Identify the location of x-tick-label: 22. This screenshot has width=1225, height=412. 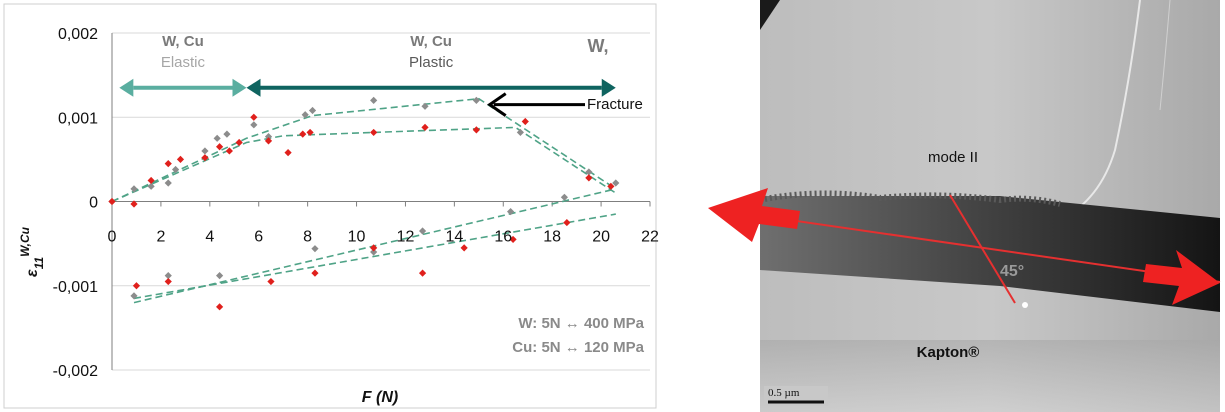
(650, 237).